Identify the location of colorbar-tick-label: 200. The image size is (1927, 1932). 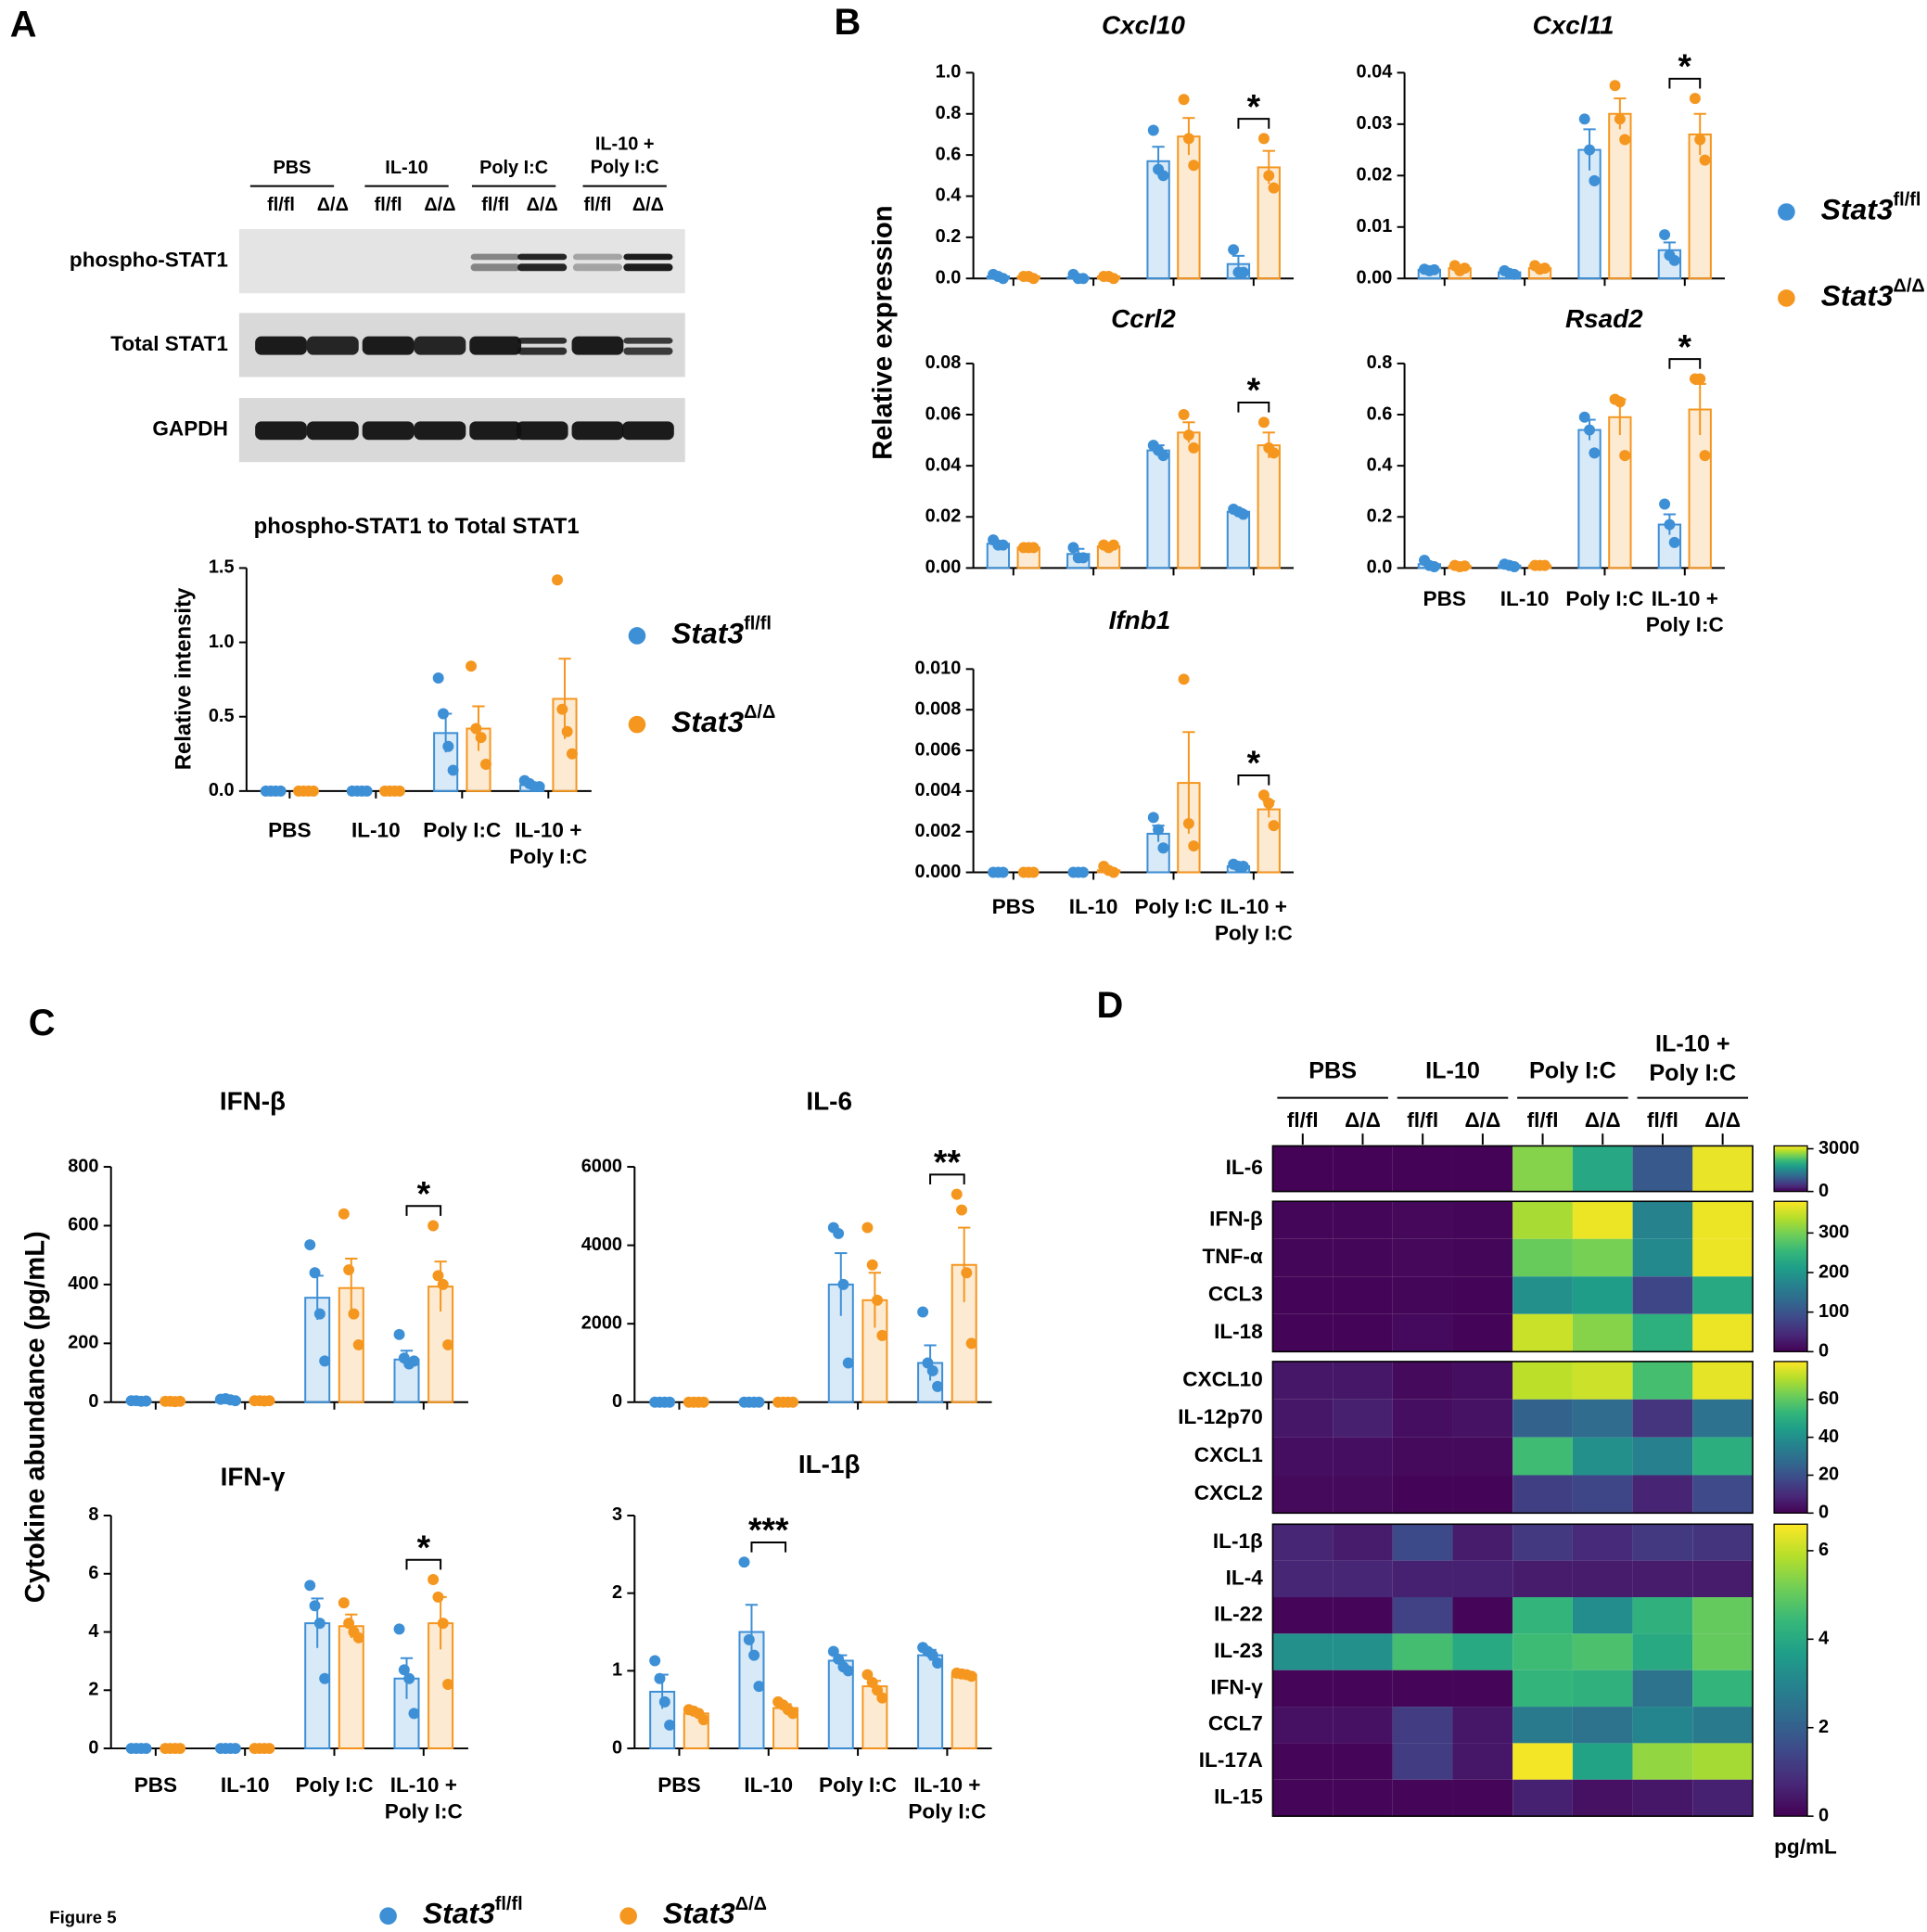
(1834, 1271).